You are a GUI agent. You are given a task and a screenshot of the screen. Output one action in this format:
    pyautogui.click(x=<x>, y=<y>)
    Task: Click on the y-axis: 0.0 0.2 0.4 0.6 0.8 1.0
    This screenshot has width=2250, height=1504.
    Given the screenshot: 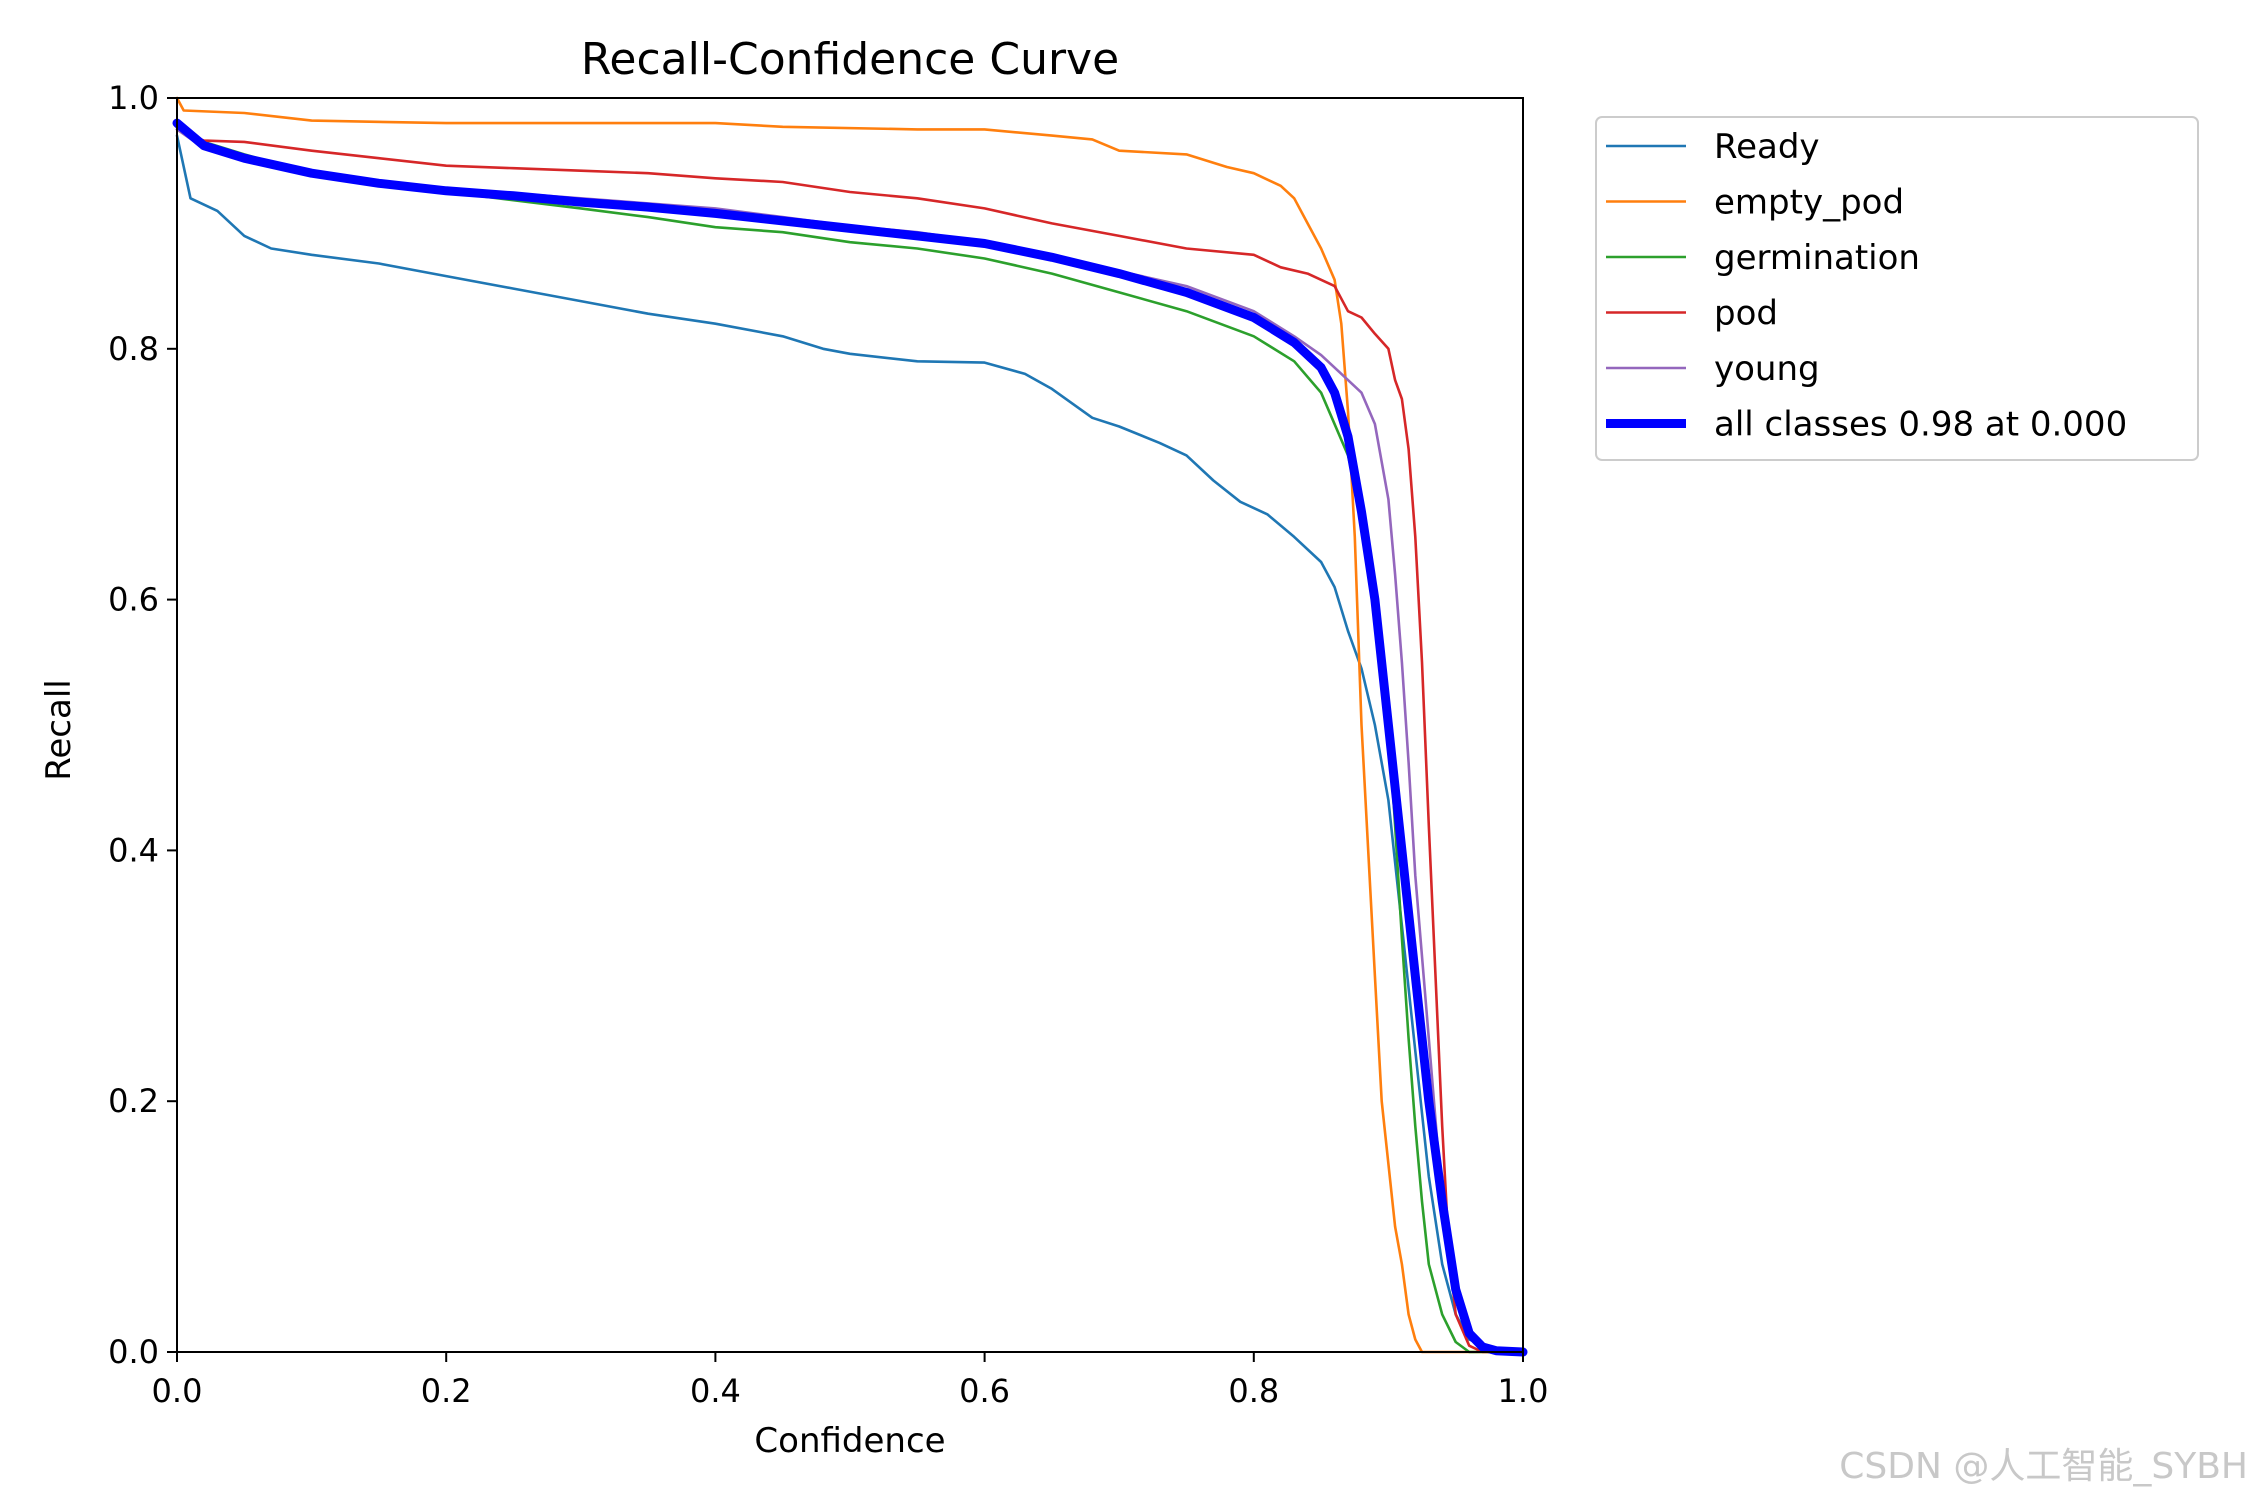 What is the action you would take?
    pyautogui.click(x=142, y=725)
    